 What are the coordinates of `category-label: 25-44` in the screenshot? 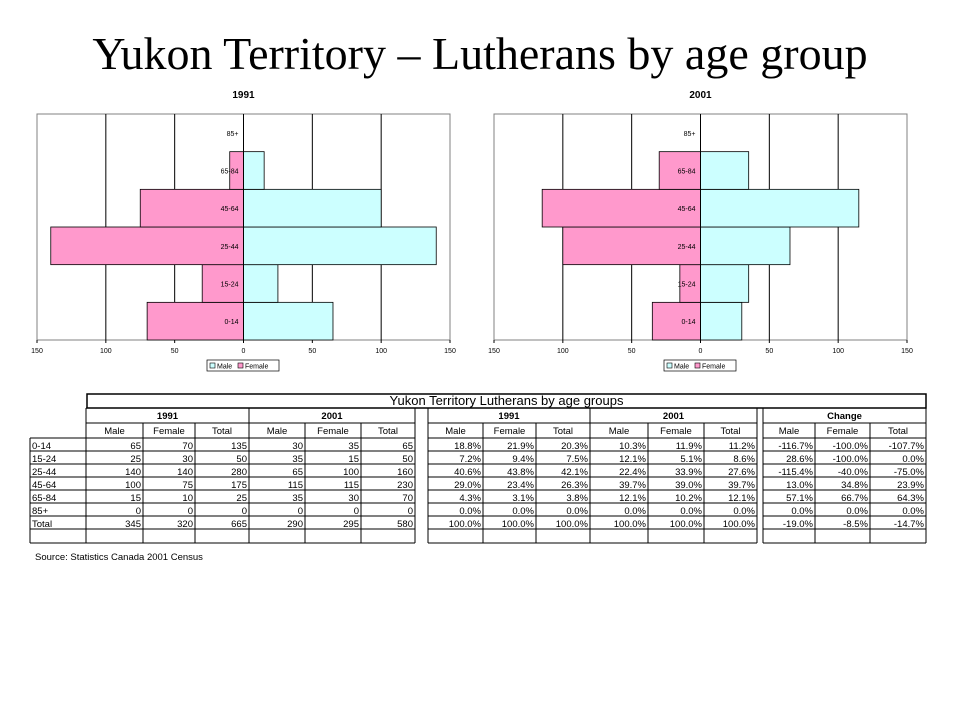 It's located at (230, 247).